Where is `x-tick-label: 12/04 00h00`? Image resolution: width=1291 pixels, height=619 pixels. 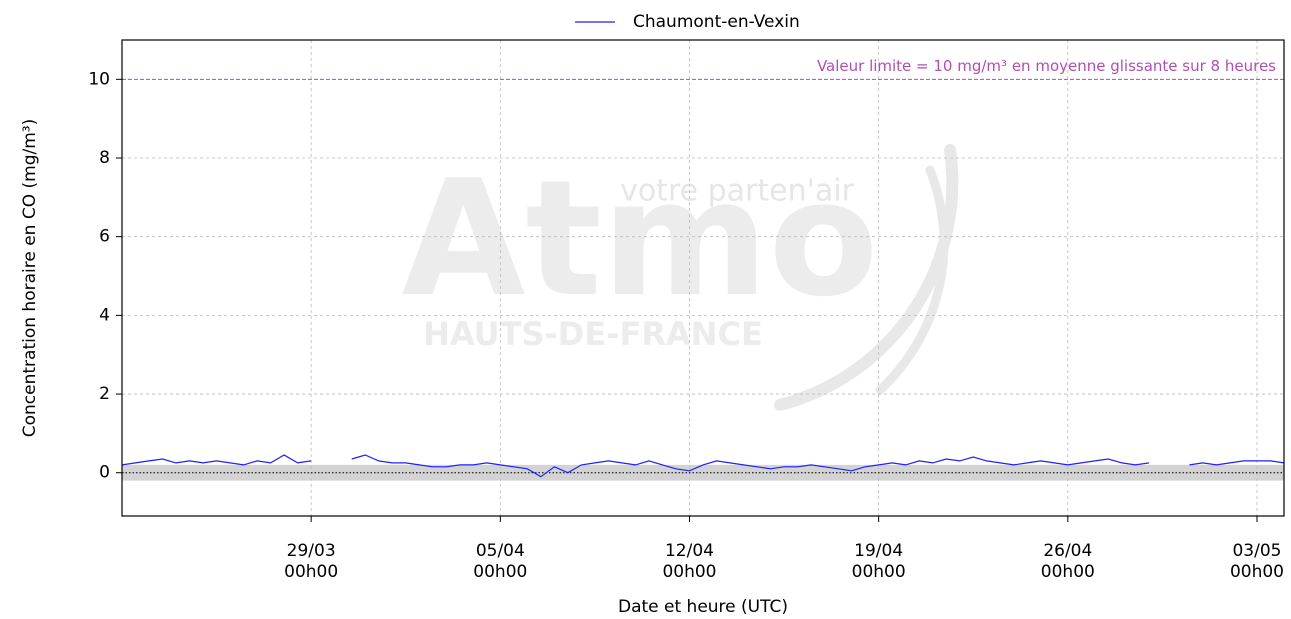 x-tick-label: 12/04 00h00 is located at coordinates (689, 561).